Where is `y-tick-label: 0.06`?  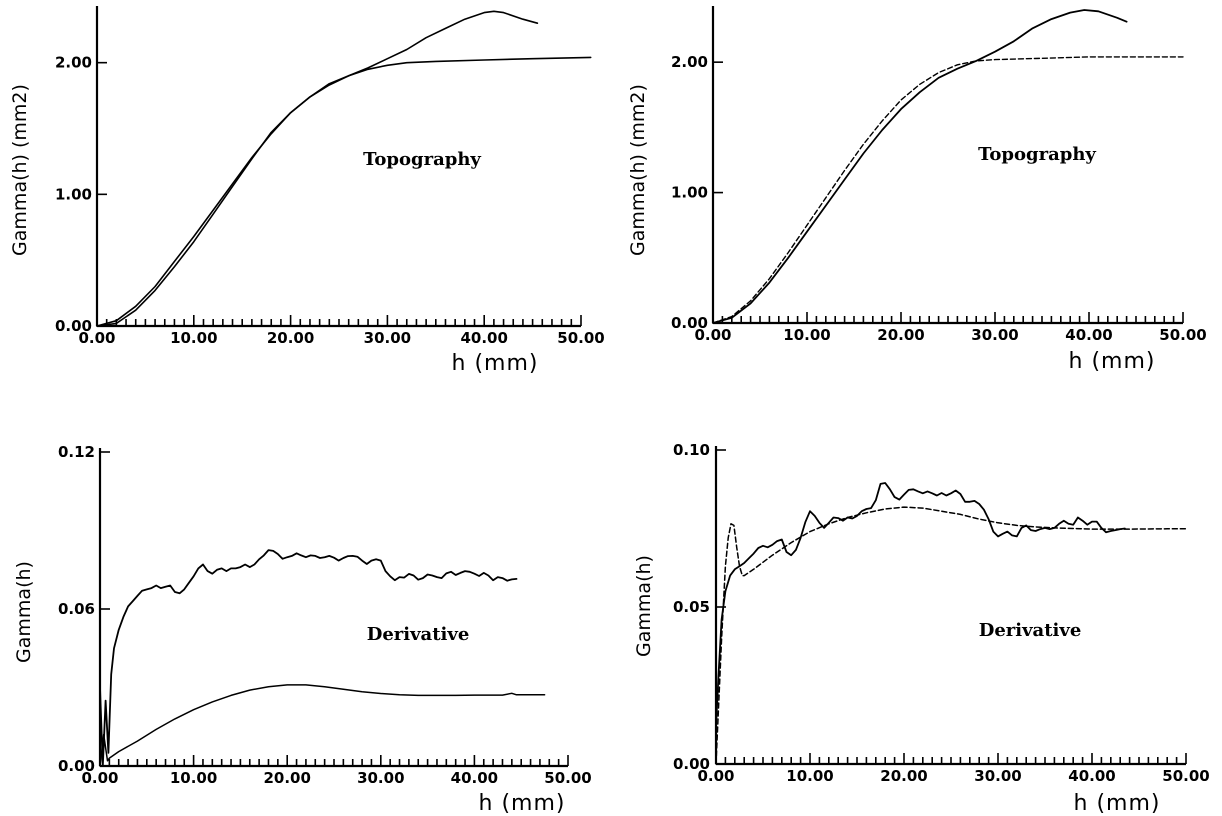
y-tick-label: 0.06 is located at coordinates (76, 609).